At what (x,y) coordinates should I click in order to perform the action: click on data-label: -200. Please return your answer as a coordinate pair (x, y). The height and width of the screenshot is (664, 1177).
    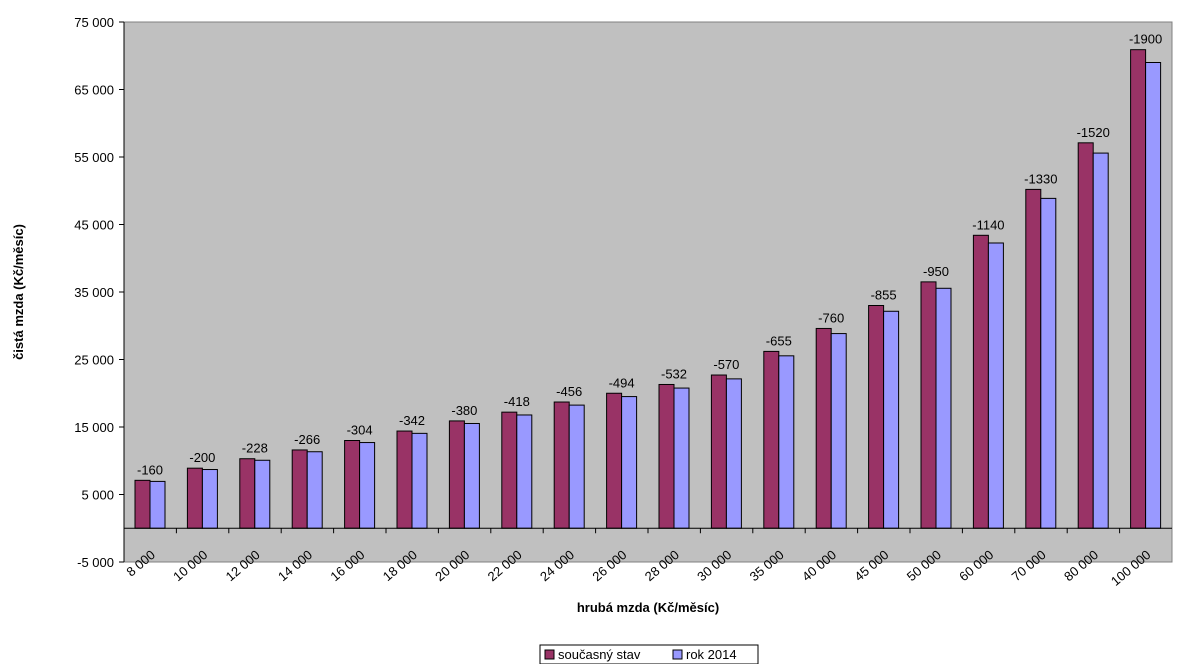
    Looking at the image, I should click on (202, 457).